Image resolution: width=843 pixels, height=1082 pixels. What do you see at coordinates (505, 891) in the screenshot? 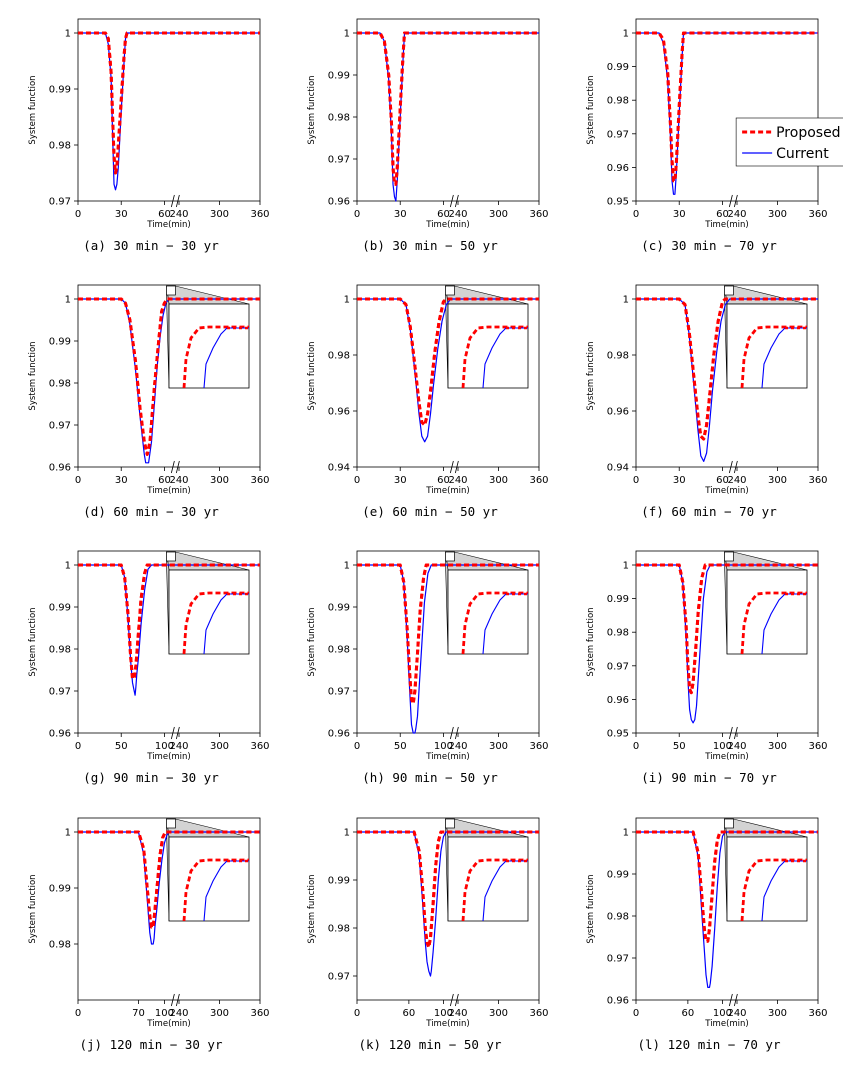
I see `zoom-current-line` at bounding box center [505, 891].